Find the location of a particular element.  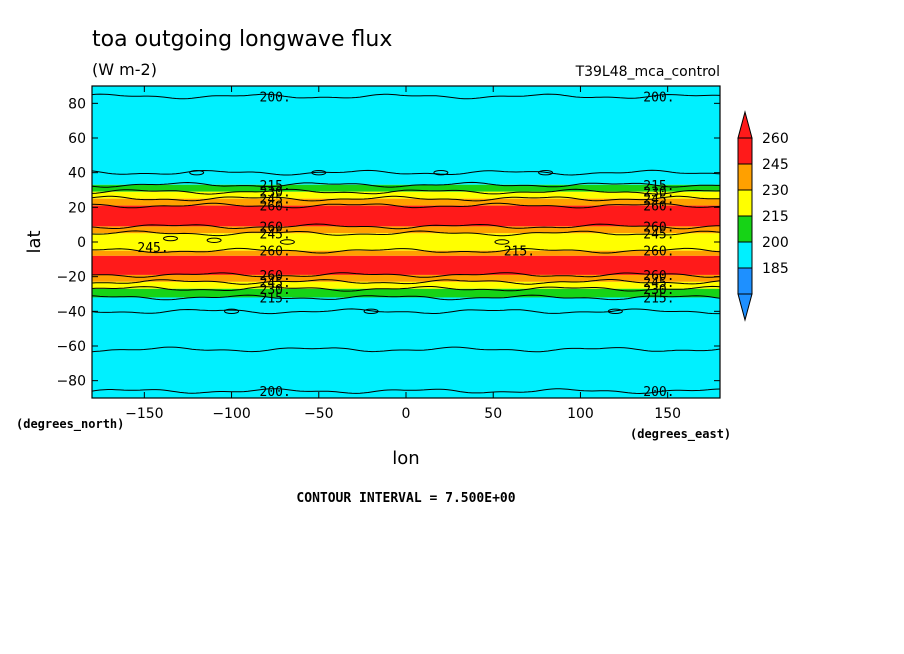

colorbar-label-1: 245 is located at coordinates (775, 165).